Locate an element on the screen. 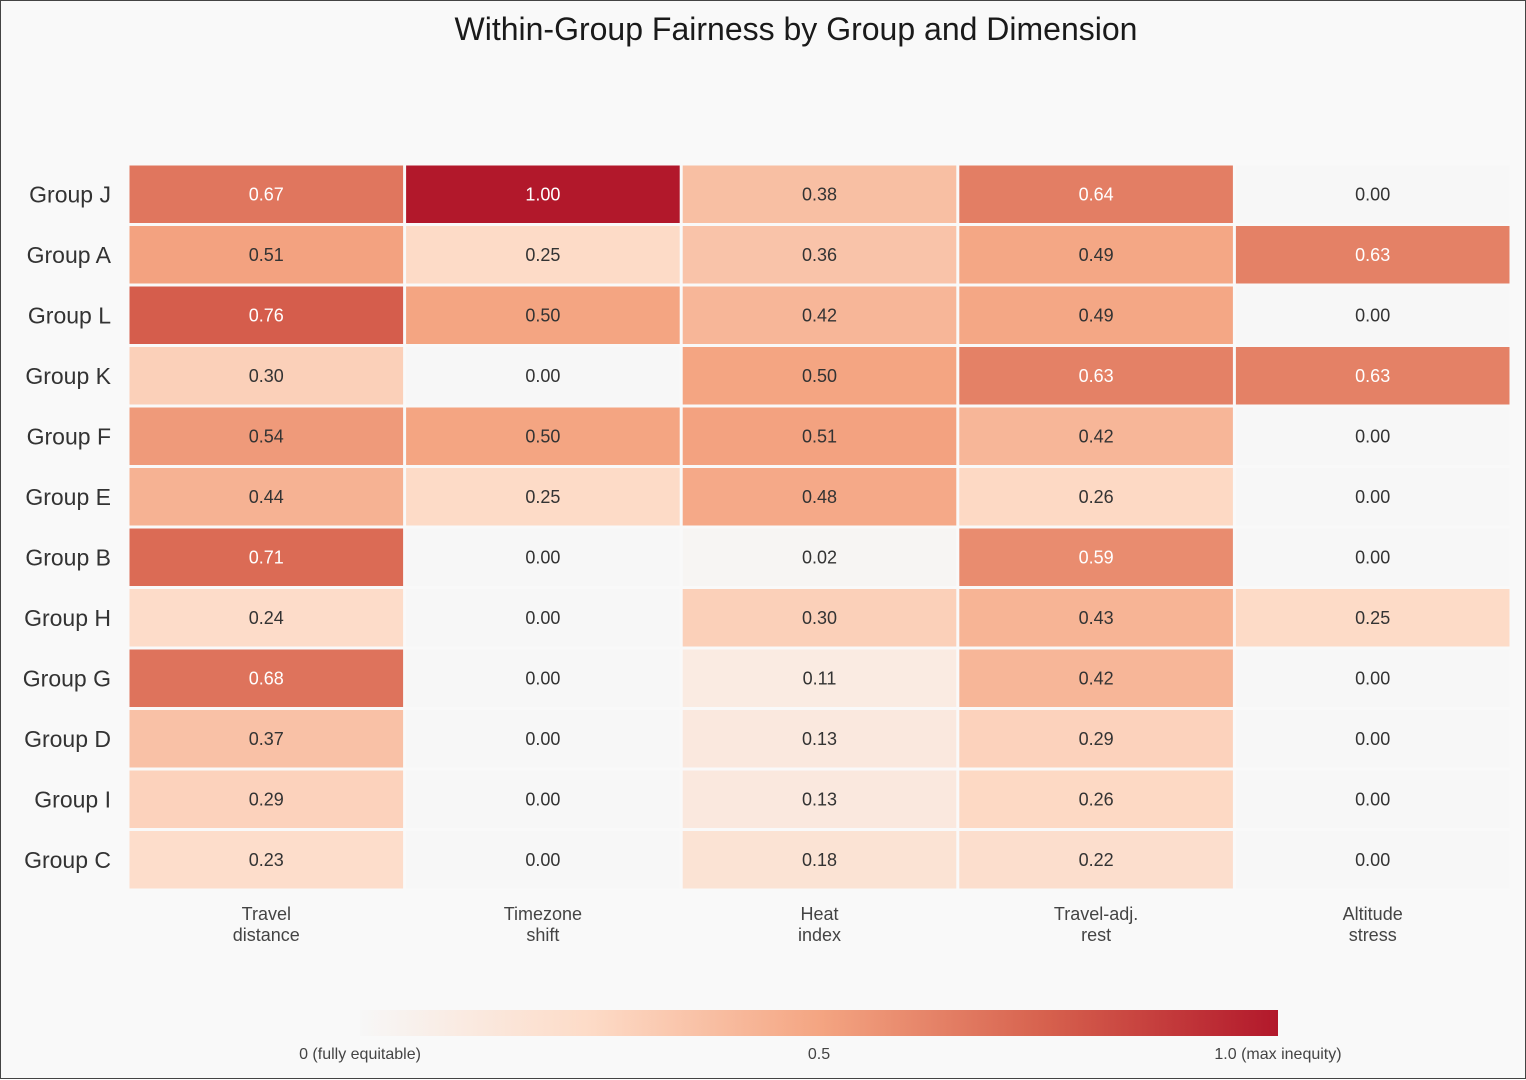 This screenshot has height=1080, width=1526. cell-value-label: 0.36 is located at coordinates (819, 255).